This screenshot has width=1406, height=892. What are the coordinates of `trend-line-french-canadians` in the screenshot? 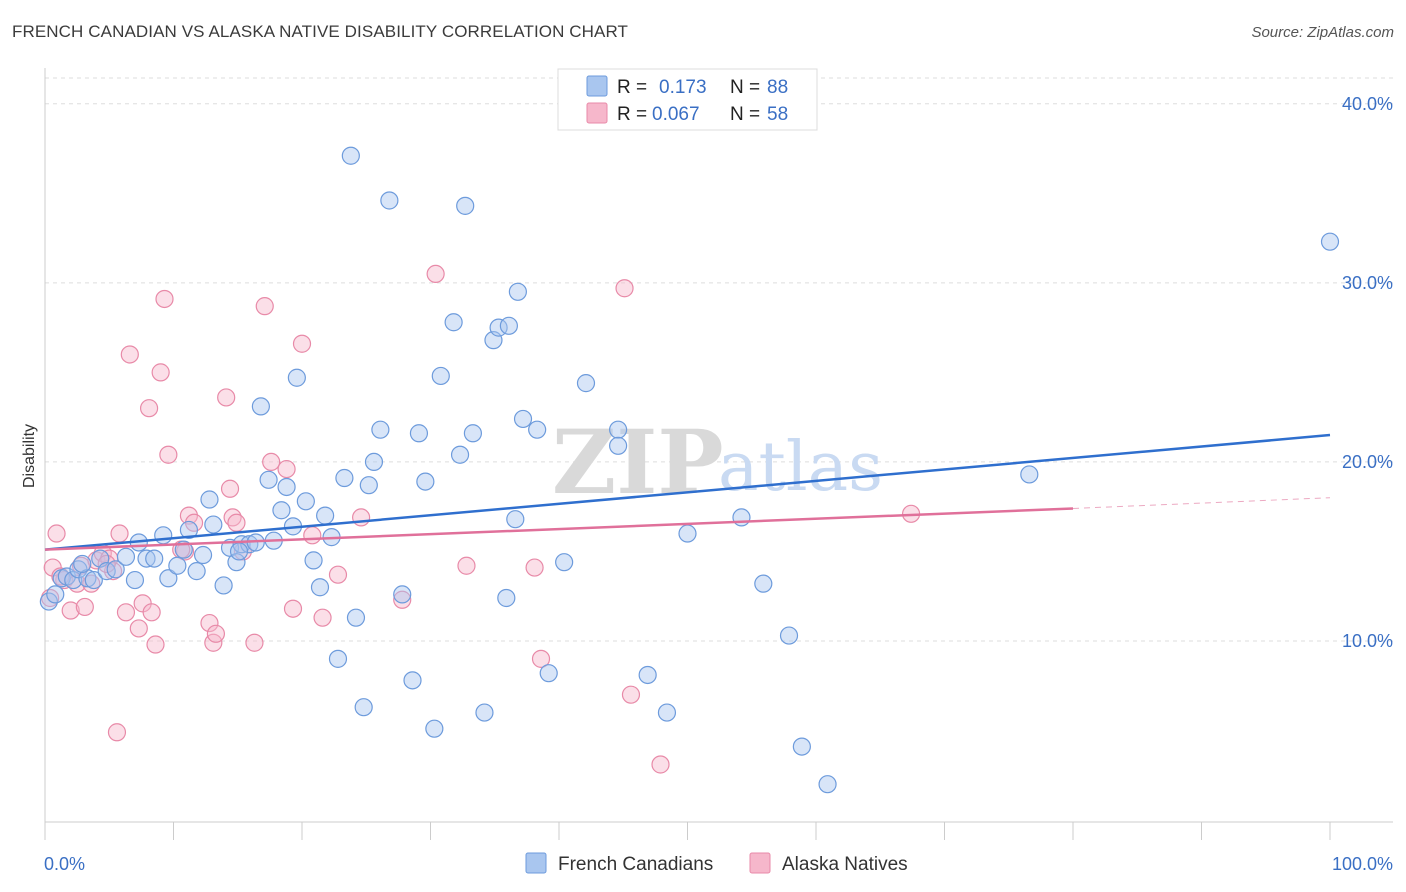 It's located at (687, 492).